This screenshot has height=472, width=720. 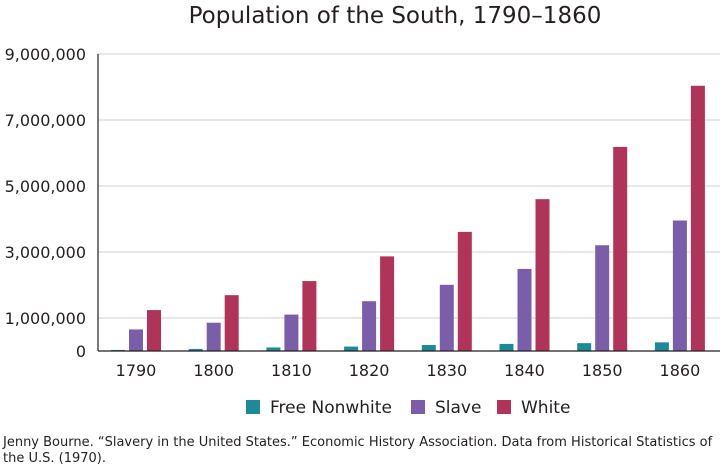 What do you see at coordinates (45, 318) in the screenshot?
I see `y-tick-label: 1,000,000` at bounding box center [45, 318].